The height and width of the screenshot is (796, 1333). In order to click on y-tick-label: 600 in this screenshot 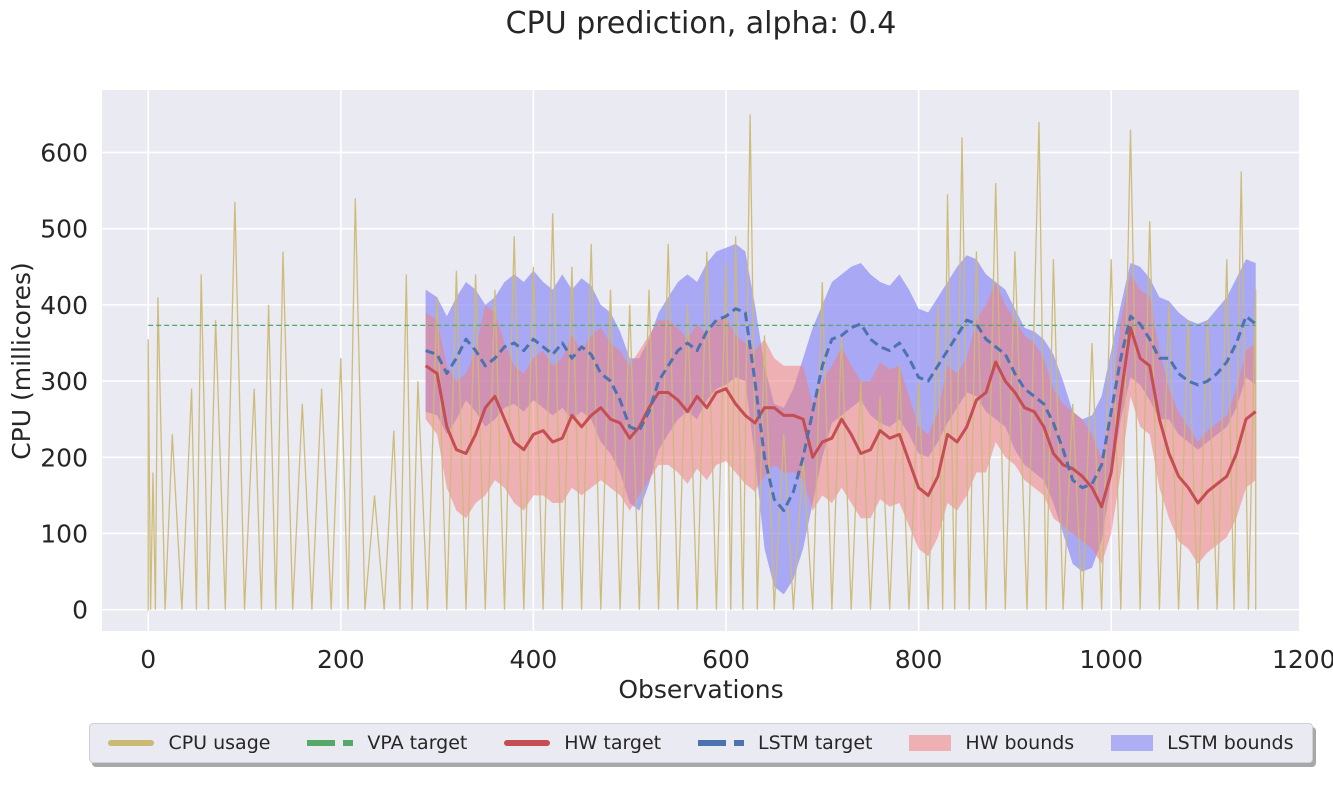, I will do `click(64, 152)`.